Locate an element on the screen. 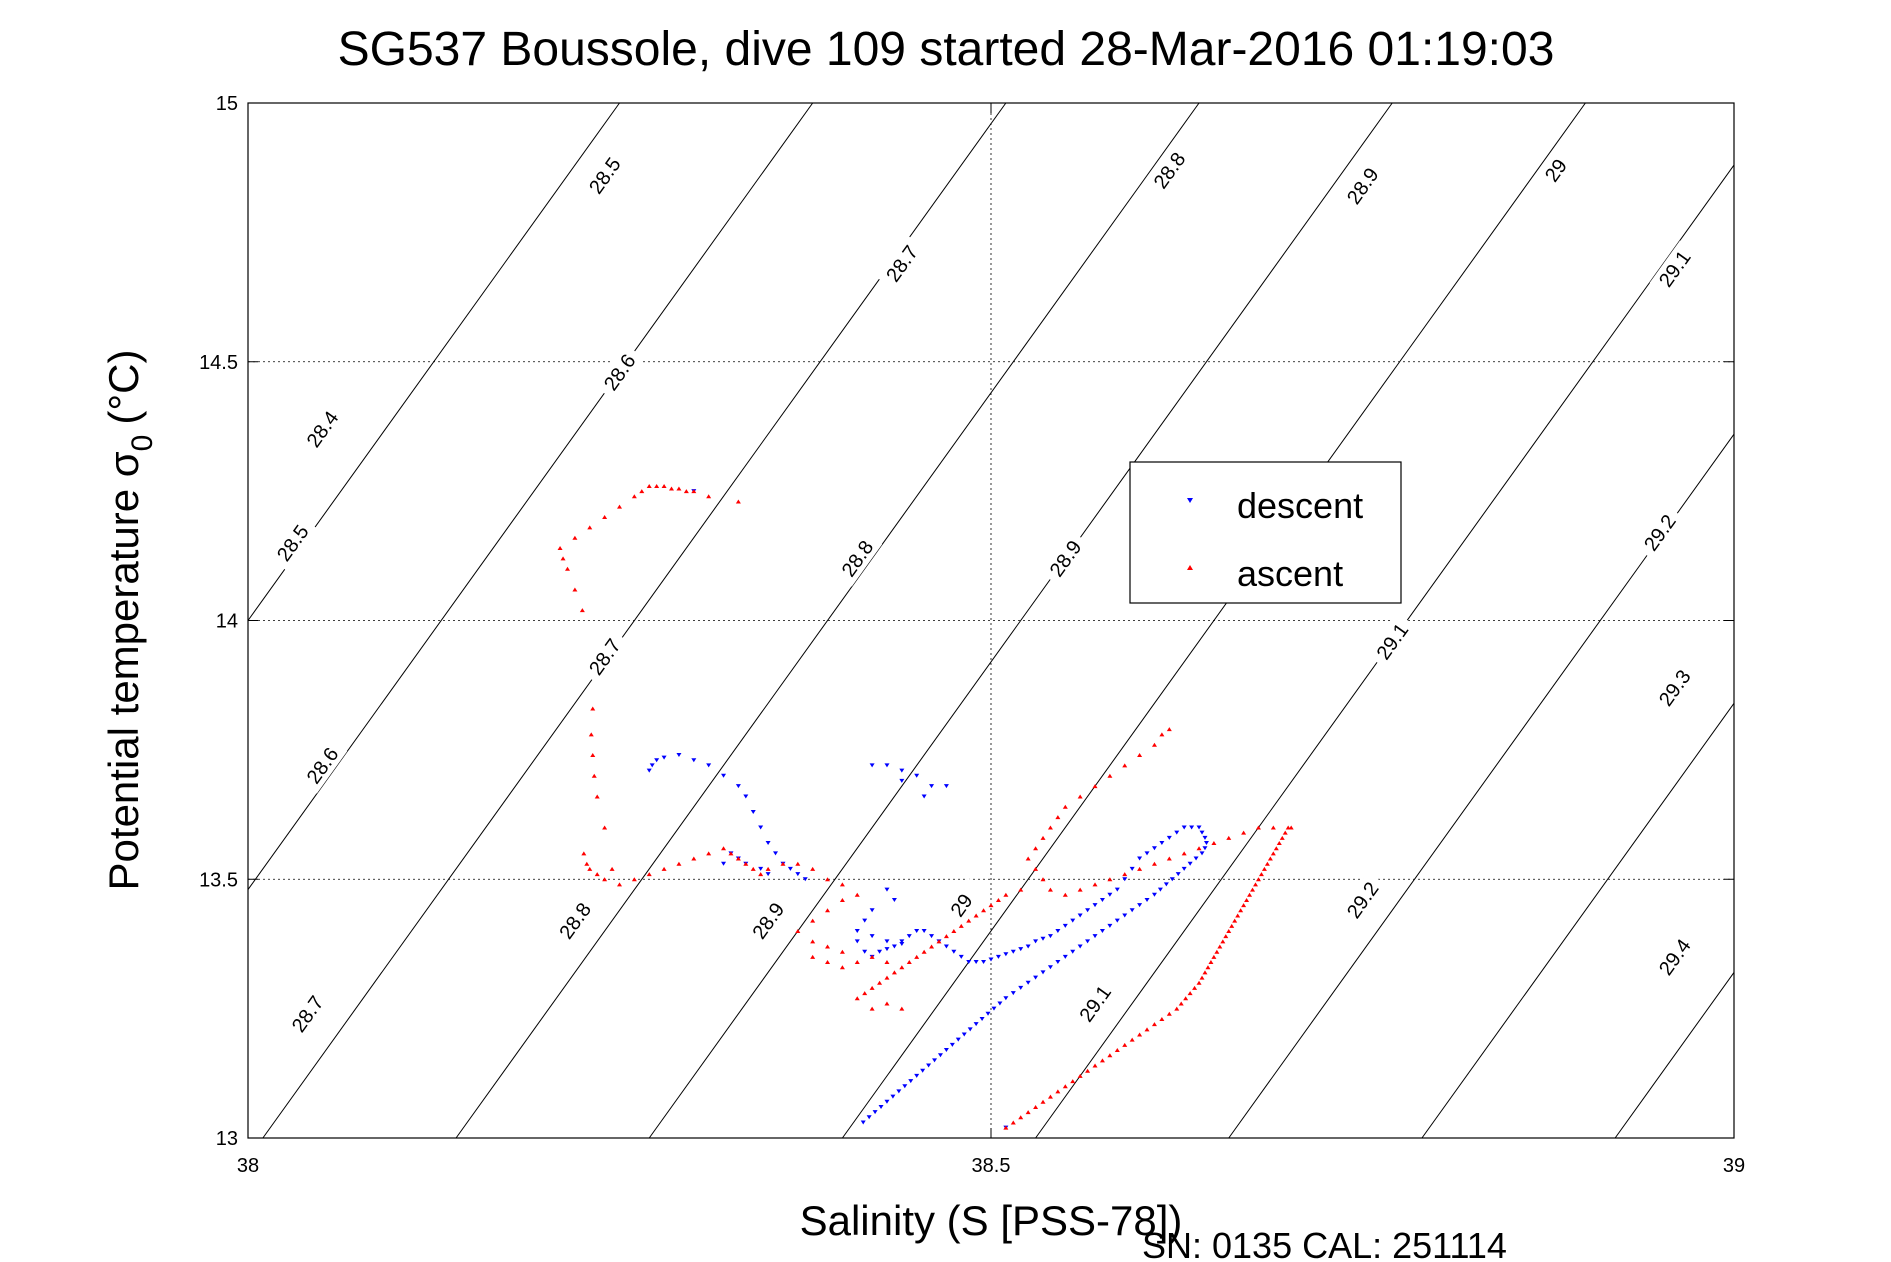  legend-descent-marker is located at coordinates (1190, 500).